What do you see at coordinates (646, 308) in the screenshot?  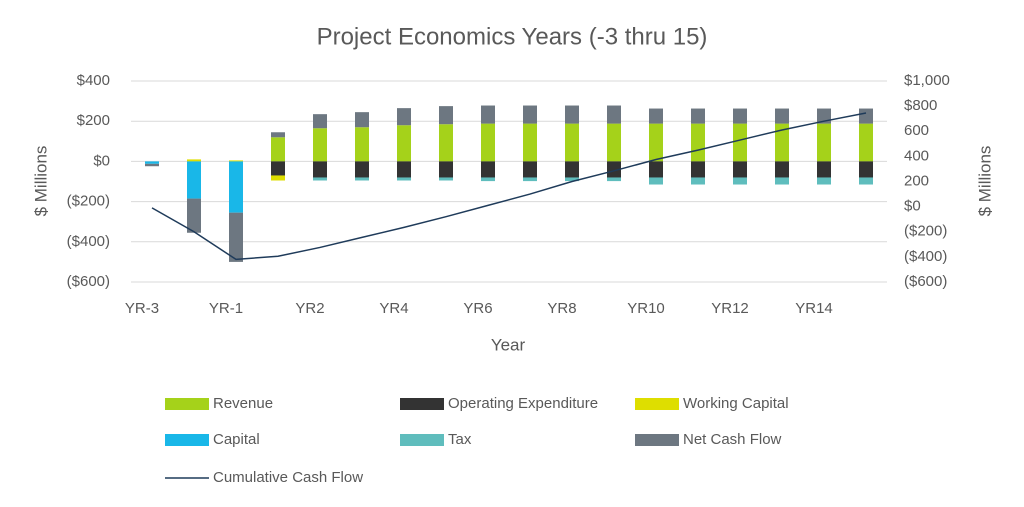 I see `x-tick-label: YR10` at bounding box center [646, 308].